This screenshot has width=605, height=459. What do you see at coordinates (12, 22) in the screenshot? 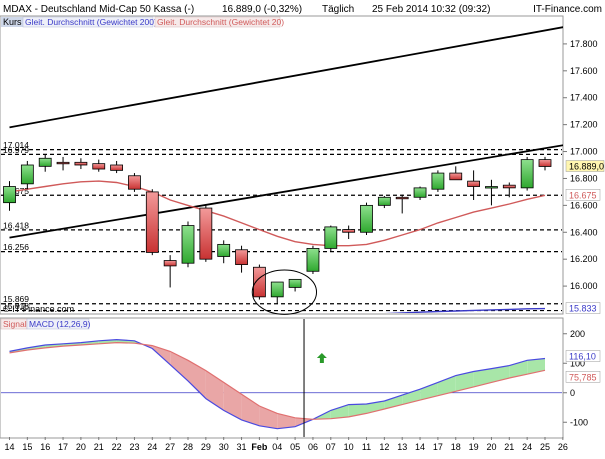
I see `price-panel-label-box` at bounding box center [12, 22].